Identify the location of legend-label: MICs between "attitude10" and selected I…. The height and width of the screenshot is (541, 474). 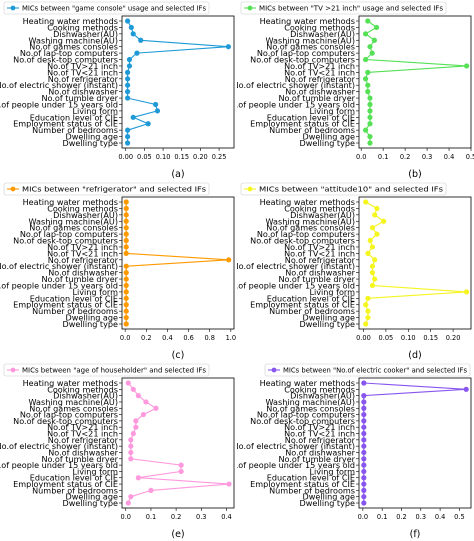
(351, 190).